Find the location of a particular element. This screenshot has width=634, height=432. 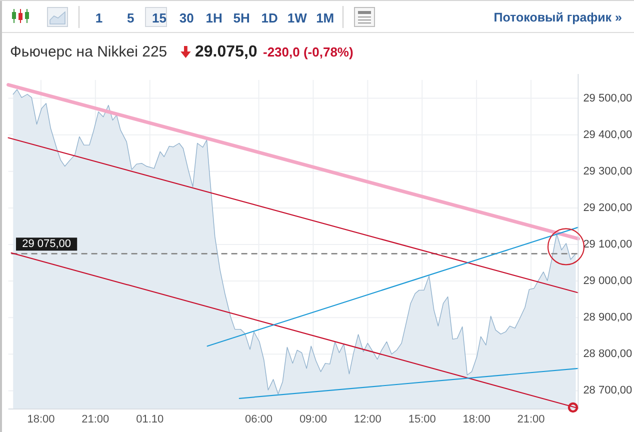

ref-line-label: 29 075,00 is located at coordinates (47, 244).